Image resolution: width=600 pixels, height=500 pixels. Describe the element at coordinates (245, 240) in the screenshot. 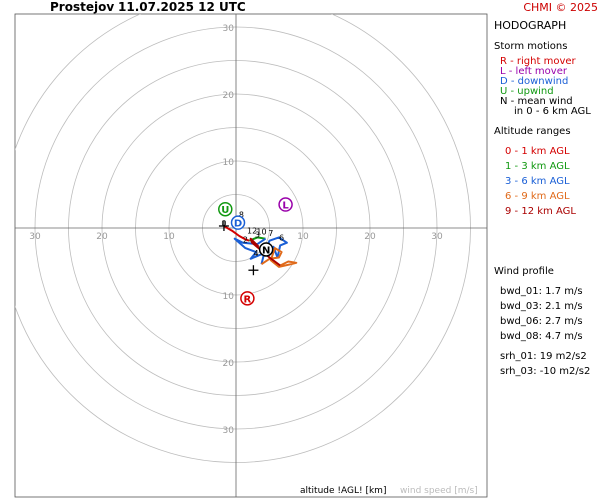

I see `altitude-label: 2` at that location.